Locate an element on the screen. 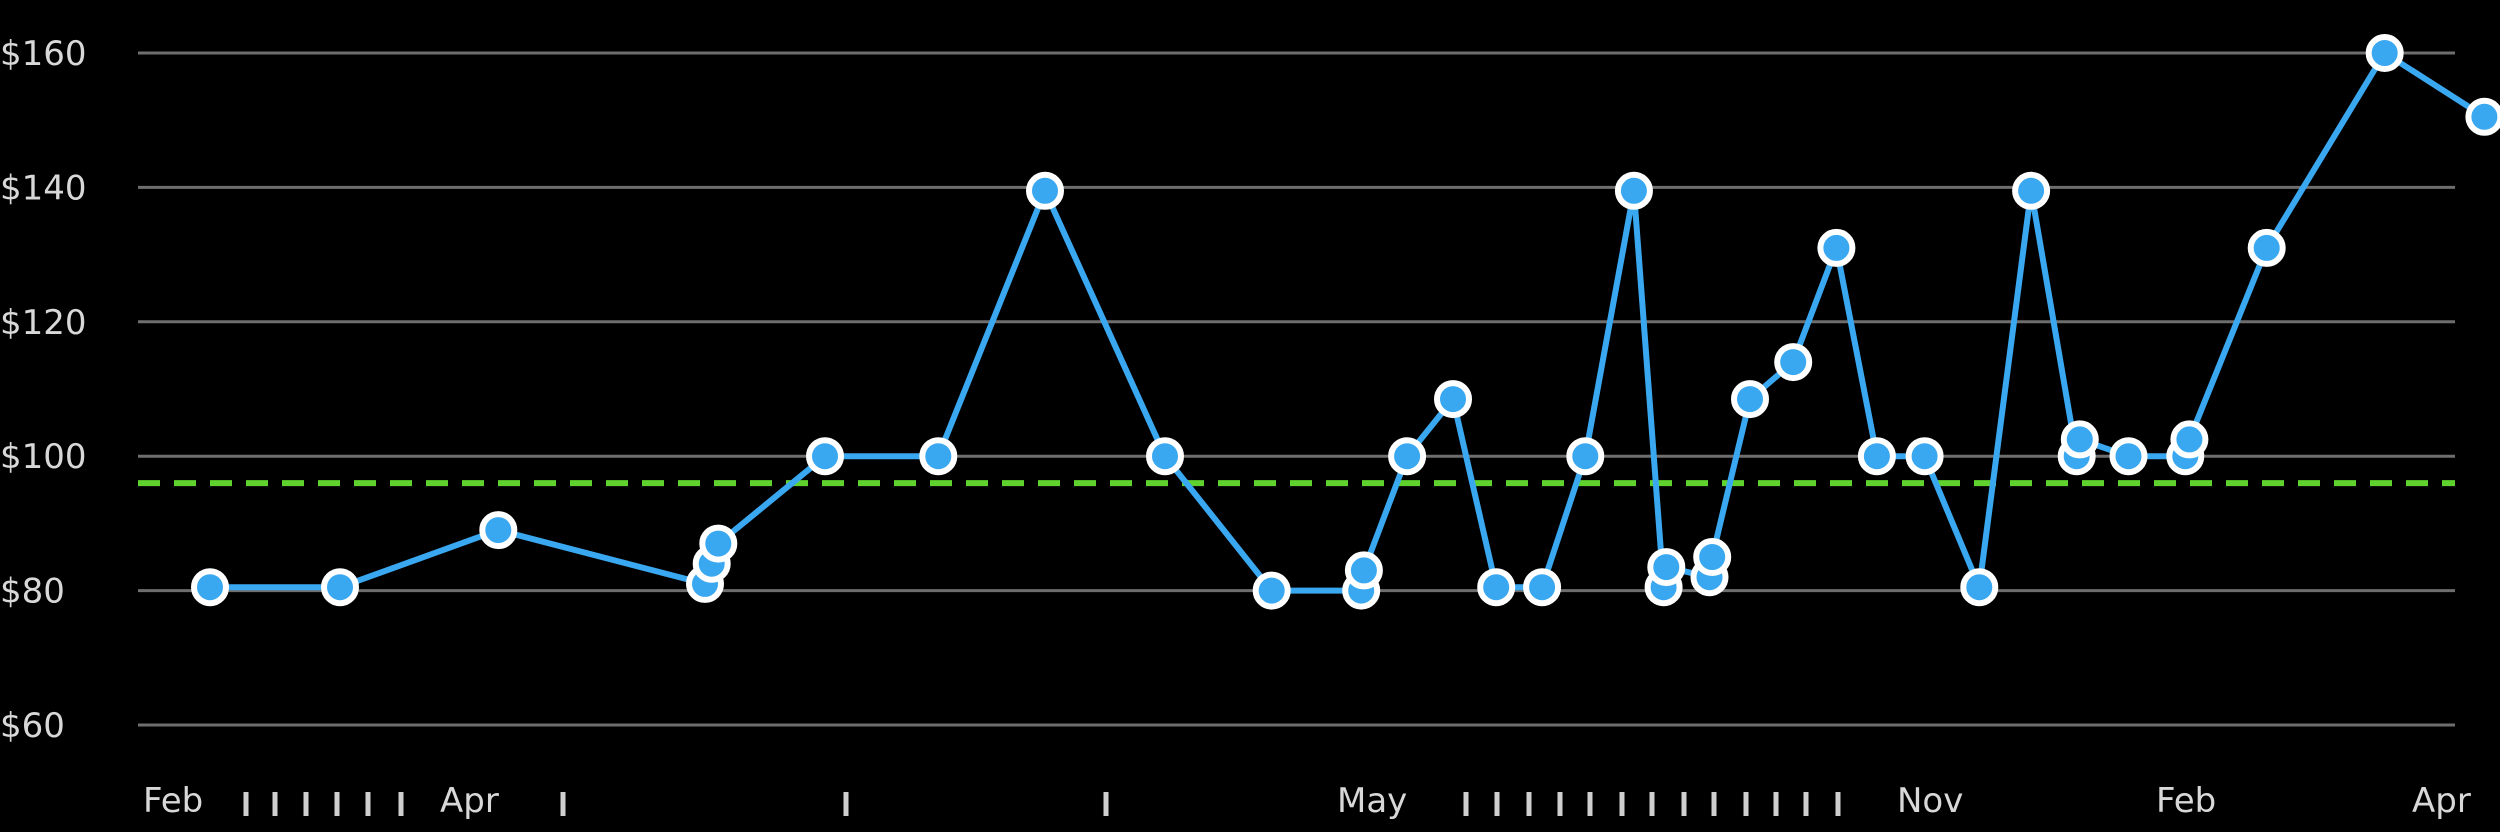 The width and height of the screenshot is (2500, 832). x-tick-label: May is located at coordinates (1372, 801).